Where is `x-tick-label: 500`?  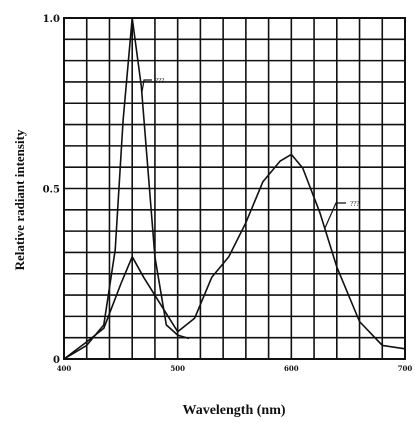
x-tick-label: 500 is located at coordinates (177, 368).